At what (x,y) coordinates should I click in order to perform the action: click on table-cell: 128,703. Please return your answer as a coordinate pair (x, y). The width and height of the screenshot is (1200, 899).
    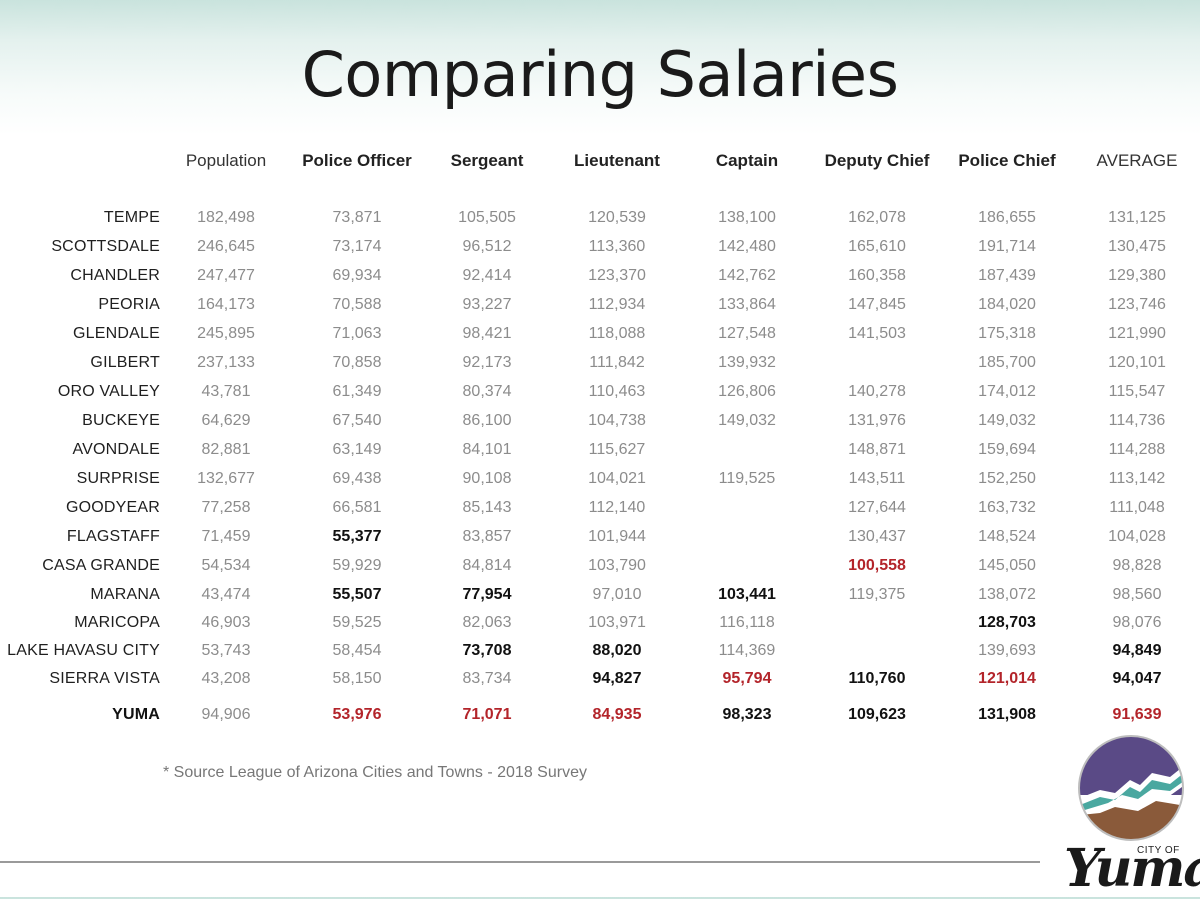
    Looking at the image, I should click on (1007, 622).